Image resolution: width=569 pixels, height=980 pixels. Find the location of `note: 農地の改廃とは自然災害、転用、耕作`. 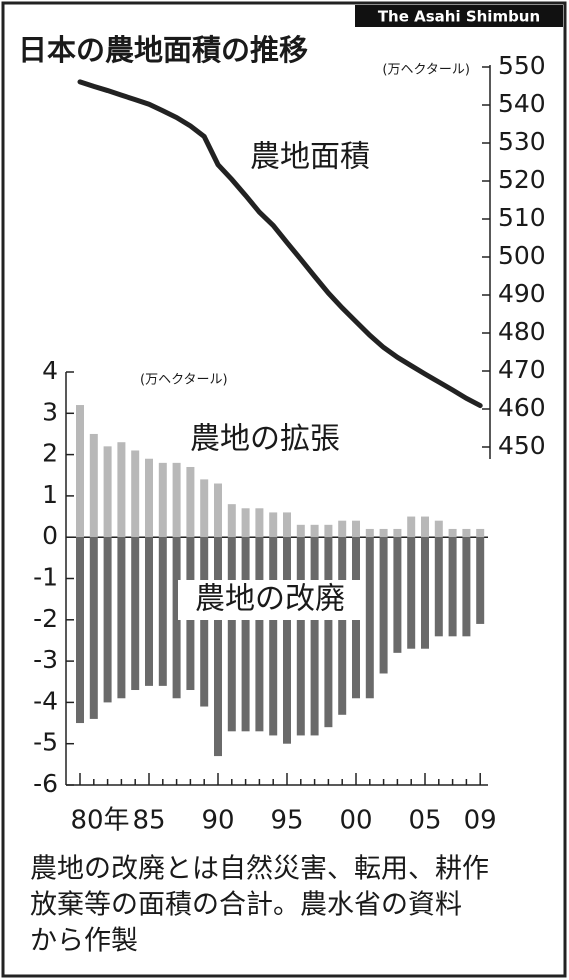

note: 農地の改廃とは自然災害、転用、耕作 is located at coordinates (259, 869).